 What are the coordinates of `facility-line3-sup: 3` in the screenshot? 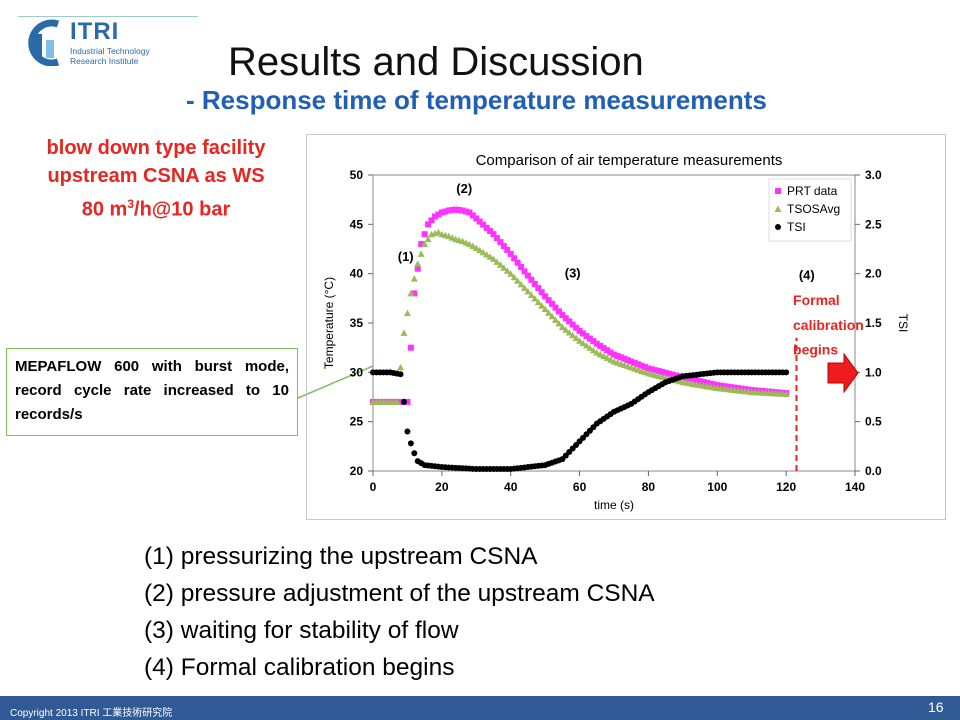 It's located at (131, 204).